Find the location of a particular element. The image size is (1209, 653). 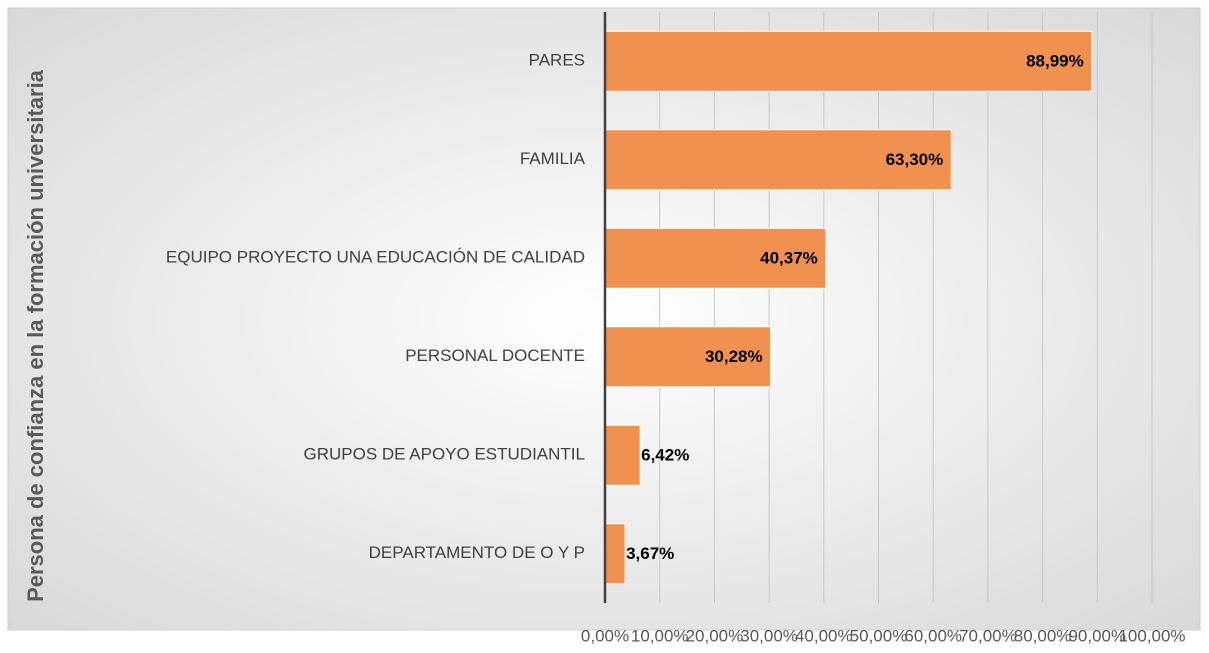

data-label: 30,28% is located at coordinates (734, 356).